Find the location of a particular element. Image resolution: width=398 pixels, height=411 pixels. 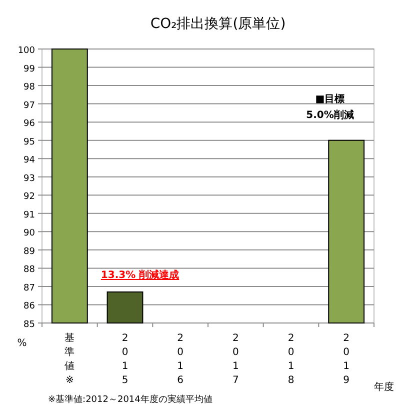

y-tick-label: 98 is located at coordinates (30, 87).